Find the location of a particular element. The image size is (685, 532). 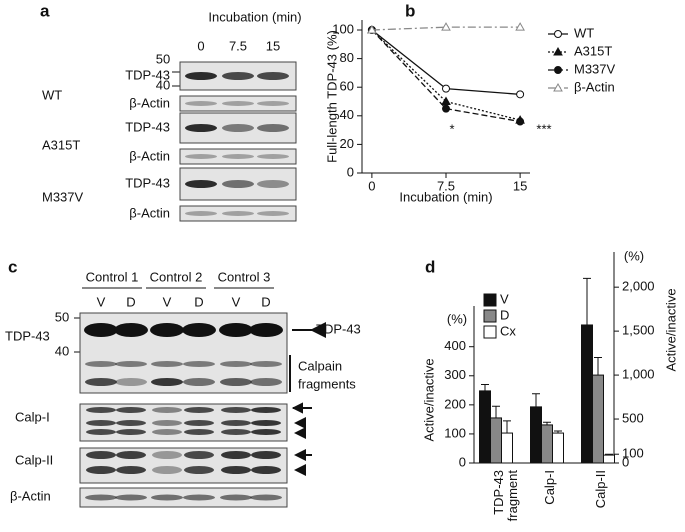

y-axis-label: Active/inactive is located at coordinates (428, 399).